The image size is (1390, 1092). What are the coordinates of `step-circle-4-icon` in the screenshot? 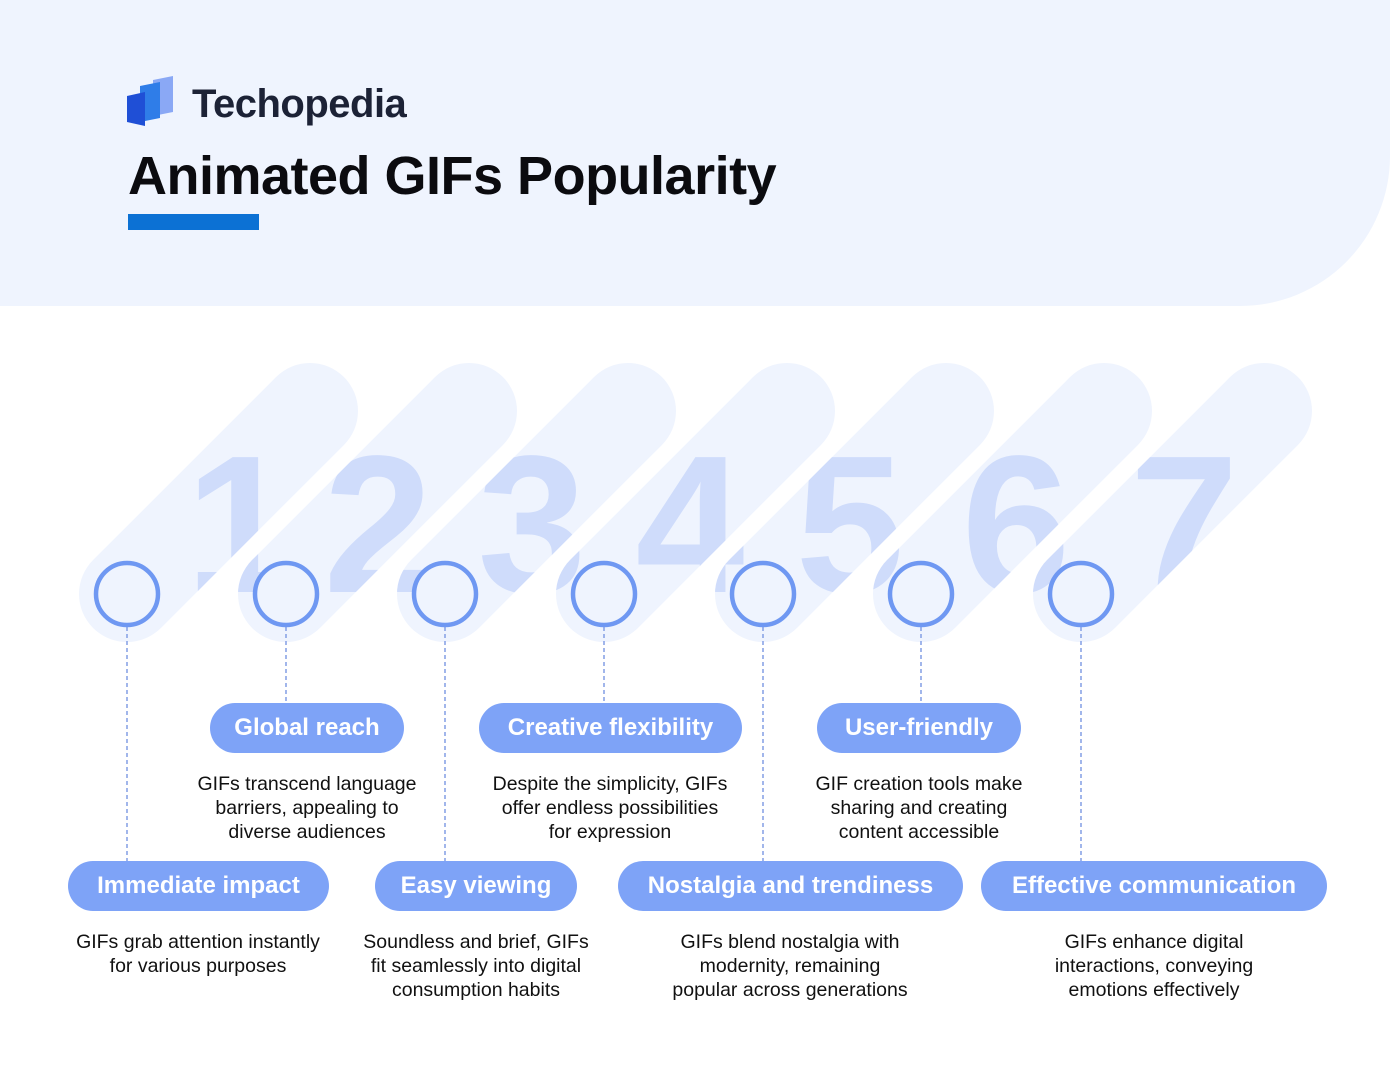 It's located at (604, 594).